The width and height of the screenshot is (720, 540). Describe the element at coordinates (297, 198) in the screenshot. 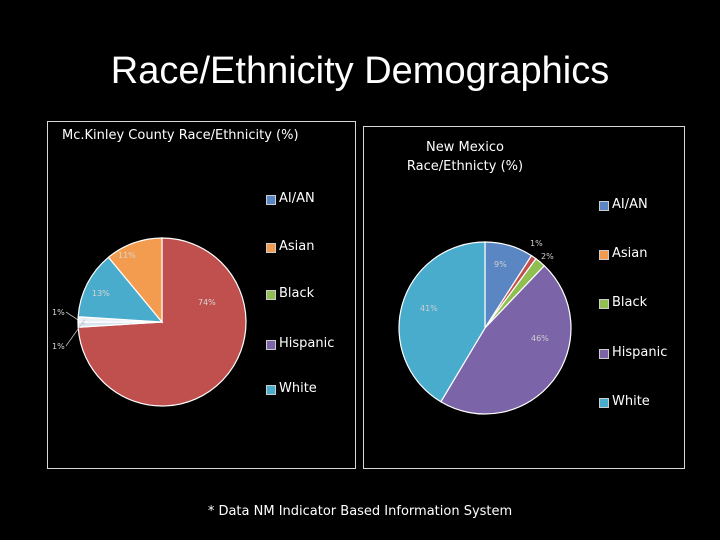

I see `mckinley-legend-label: AI/AN` at that location.